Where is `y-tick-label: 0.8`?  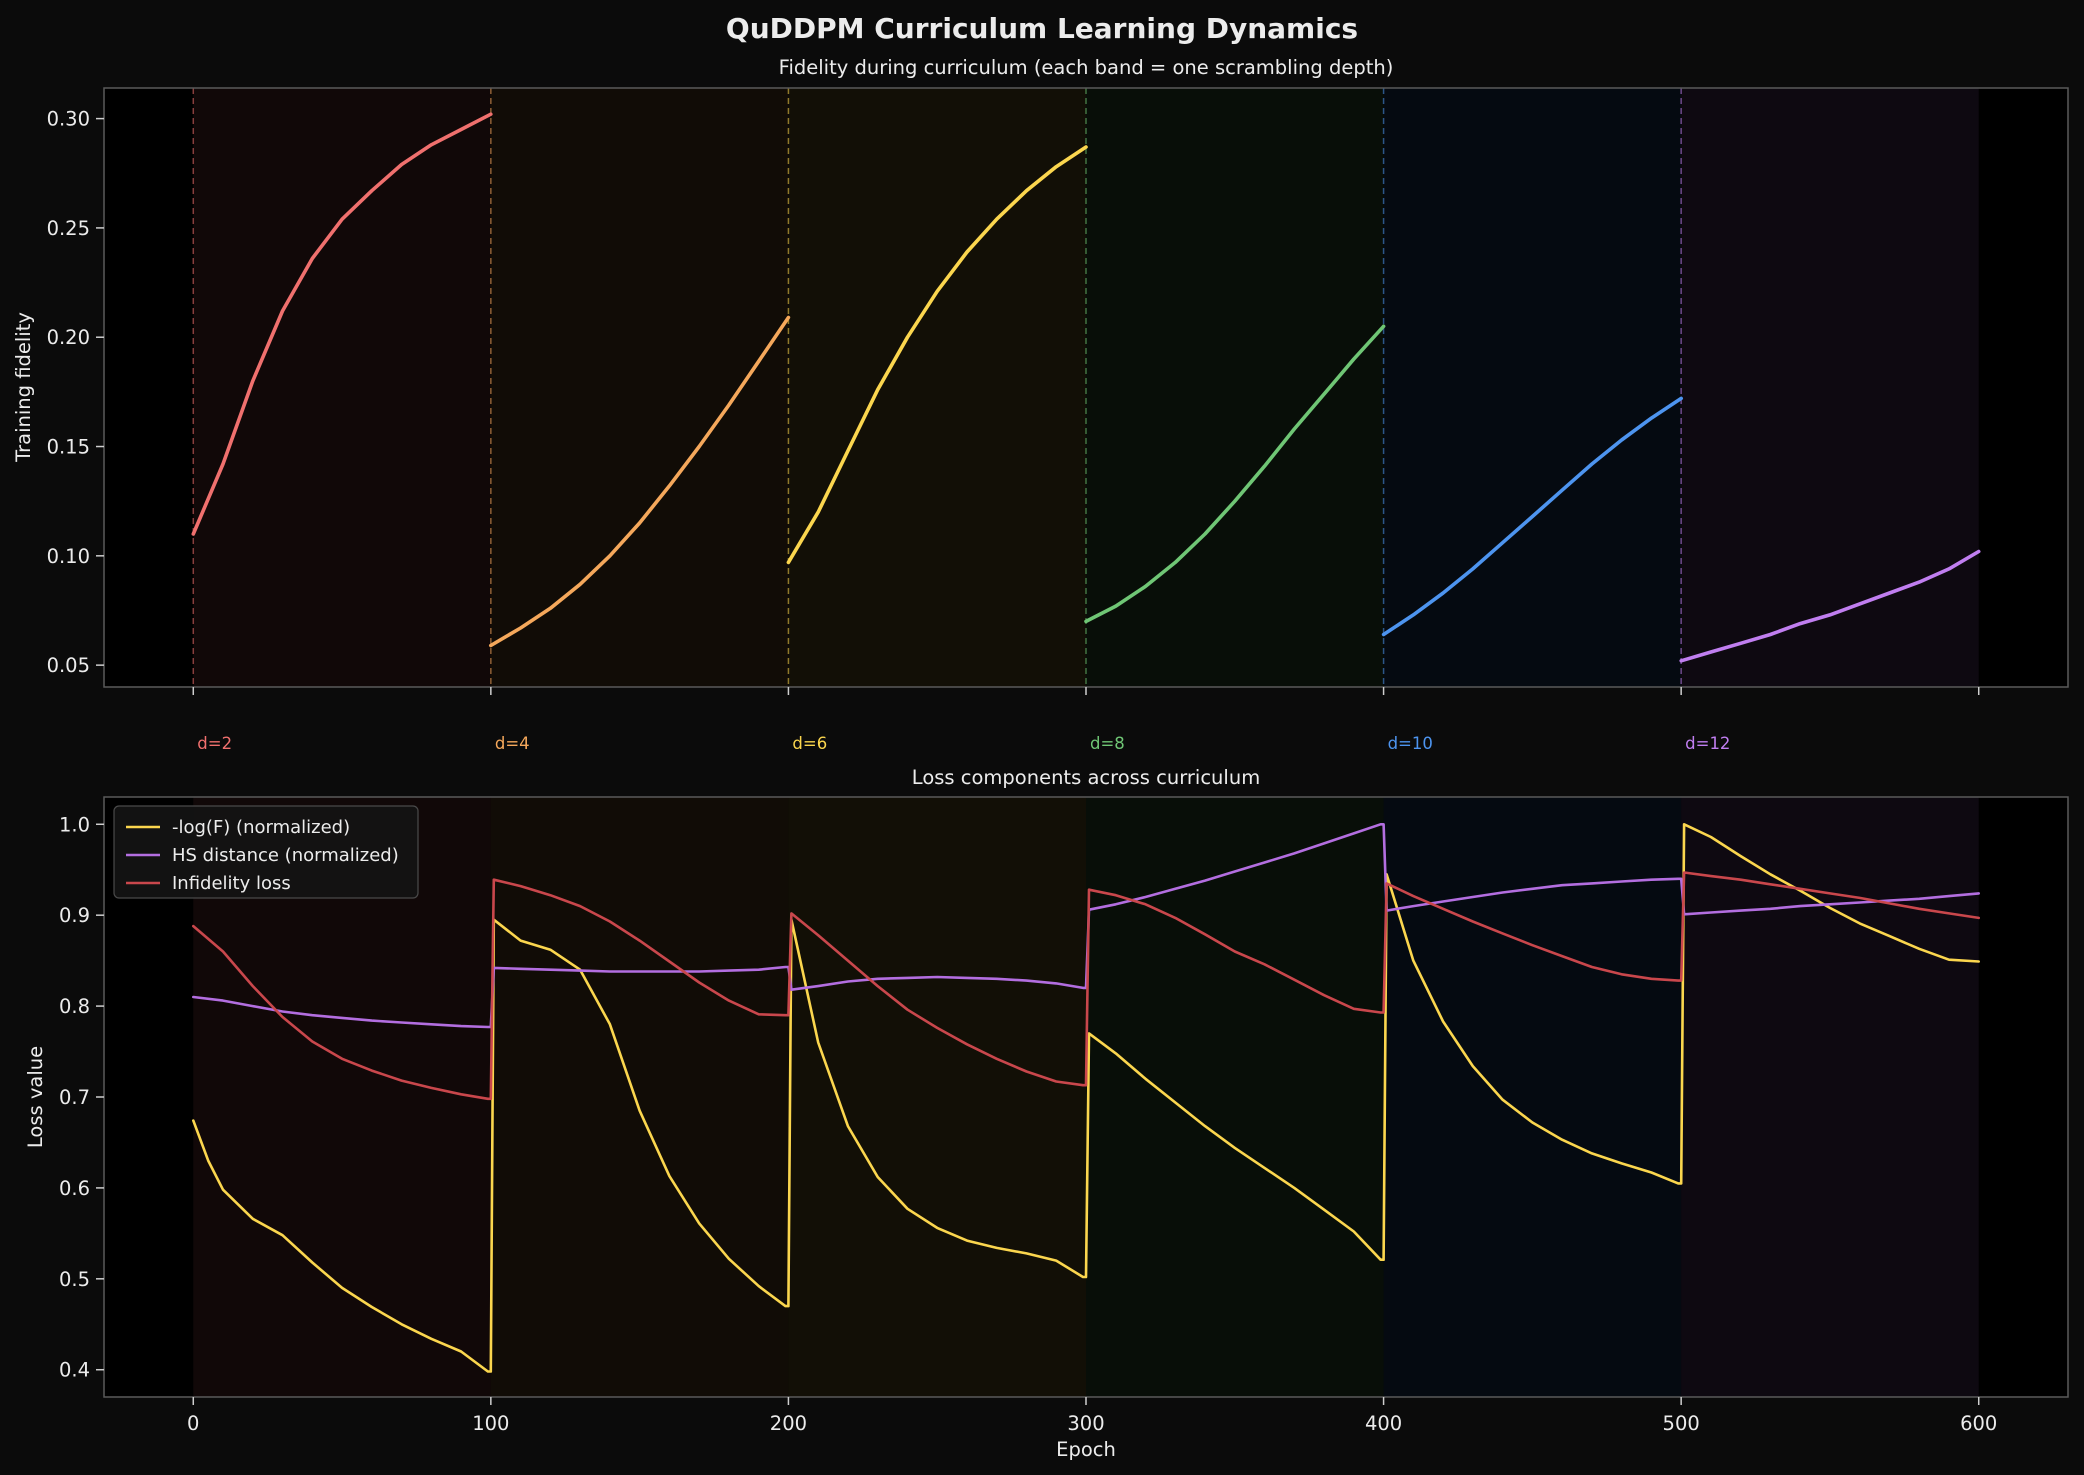 y-tick-label: 0.8 is located at coordinates (74, 1006).